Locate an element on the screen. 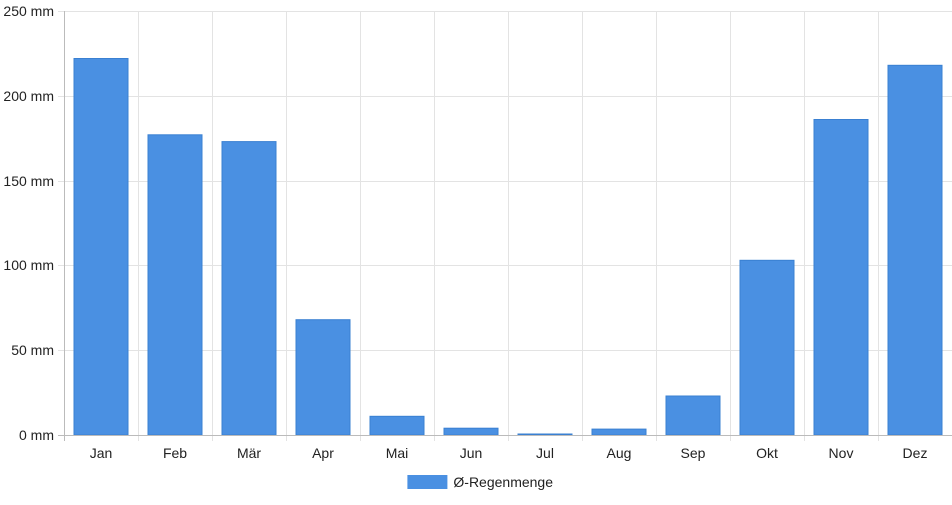  x-tick-label: Jun is located at coordinates (471, 453).